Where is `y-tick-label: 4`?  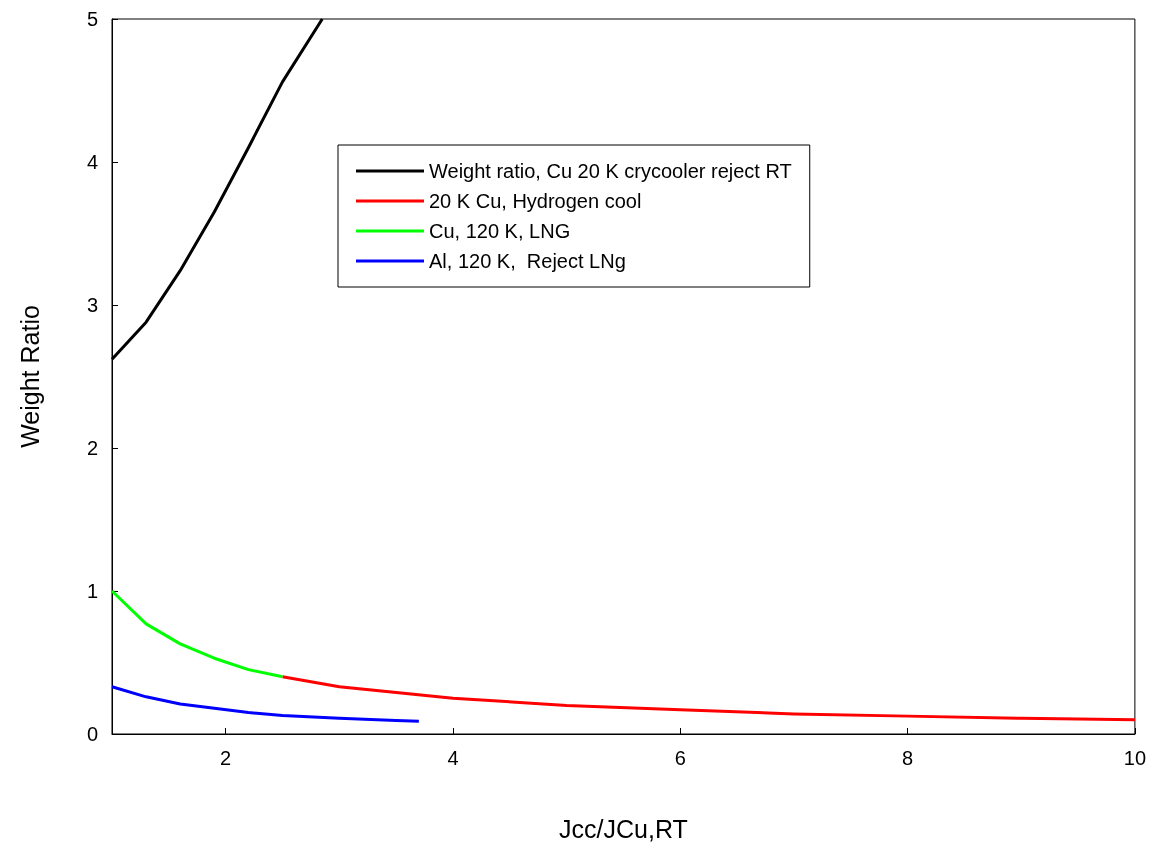
y-tick-label: 4 is located at coordinates (92, 162).